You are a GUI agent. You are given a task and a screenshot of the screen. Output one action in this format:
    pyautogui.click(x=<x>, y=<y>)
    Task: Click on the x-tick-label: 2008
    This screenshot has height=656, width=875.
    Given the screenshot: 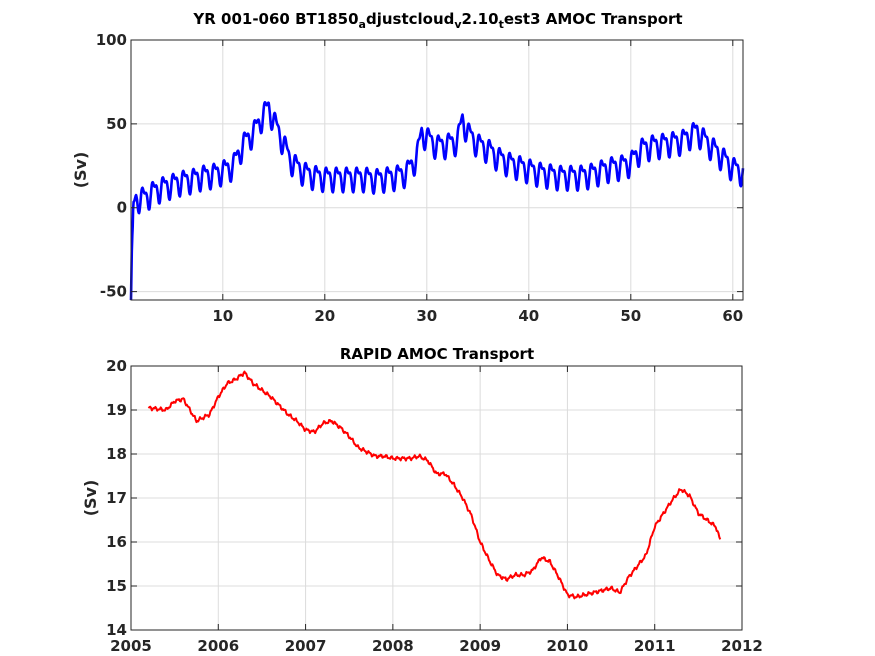 What is the action you would take?
    pyautogui.click(x=393, y=646)
    